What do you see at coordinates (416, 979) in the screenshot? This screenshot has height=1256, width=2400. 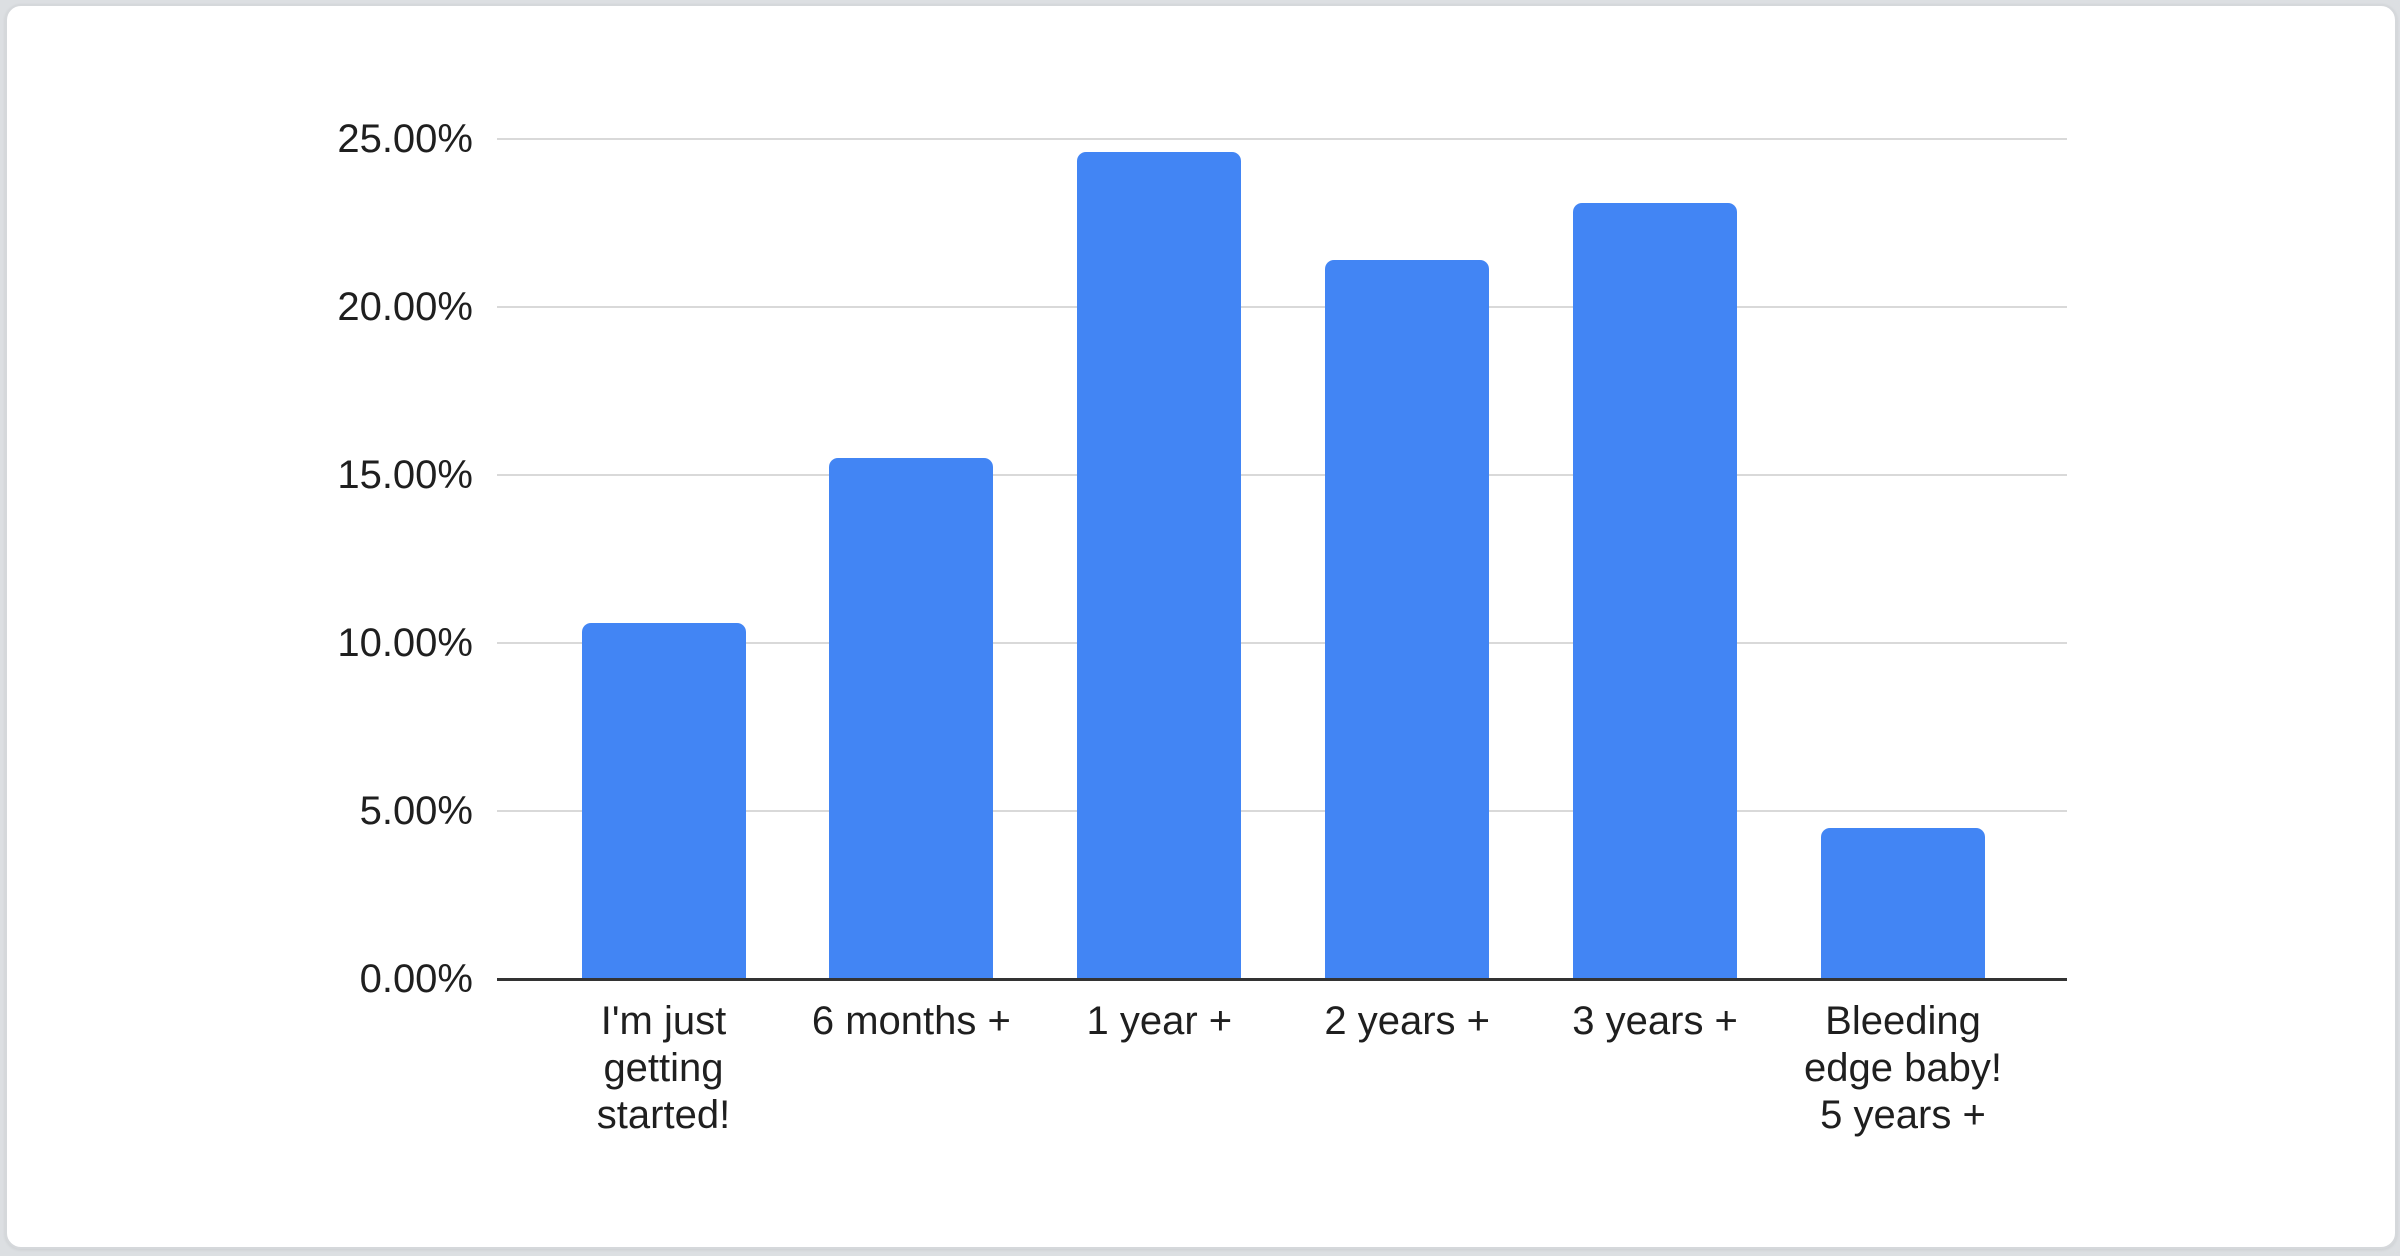 I see `y-axis-tick-label: 0.00%` at bounding box center [416, 979].